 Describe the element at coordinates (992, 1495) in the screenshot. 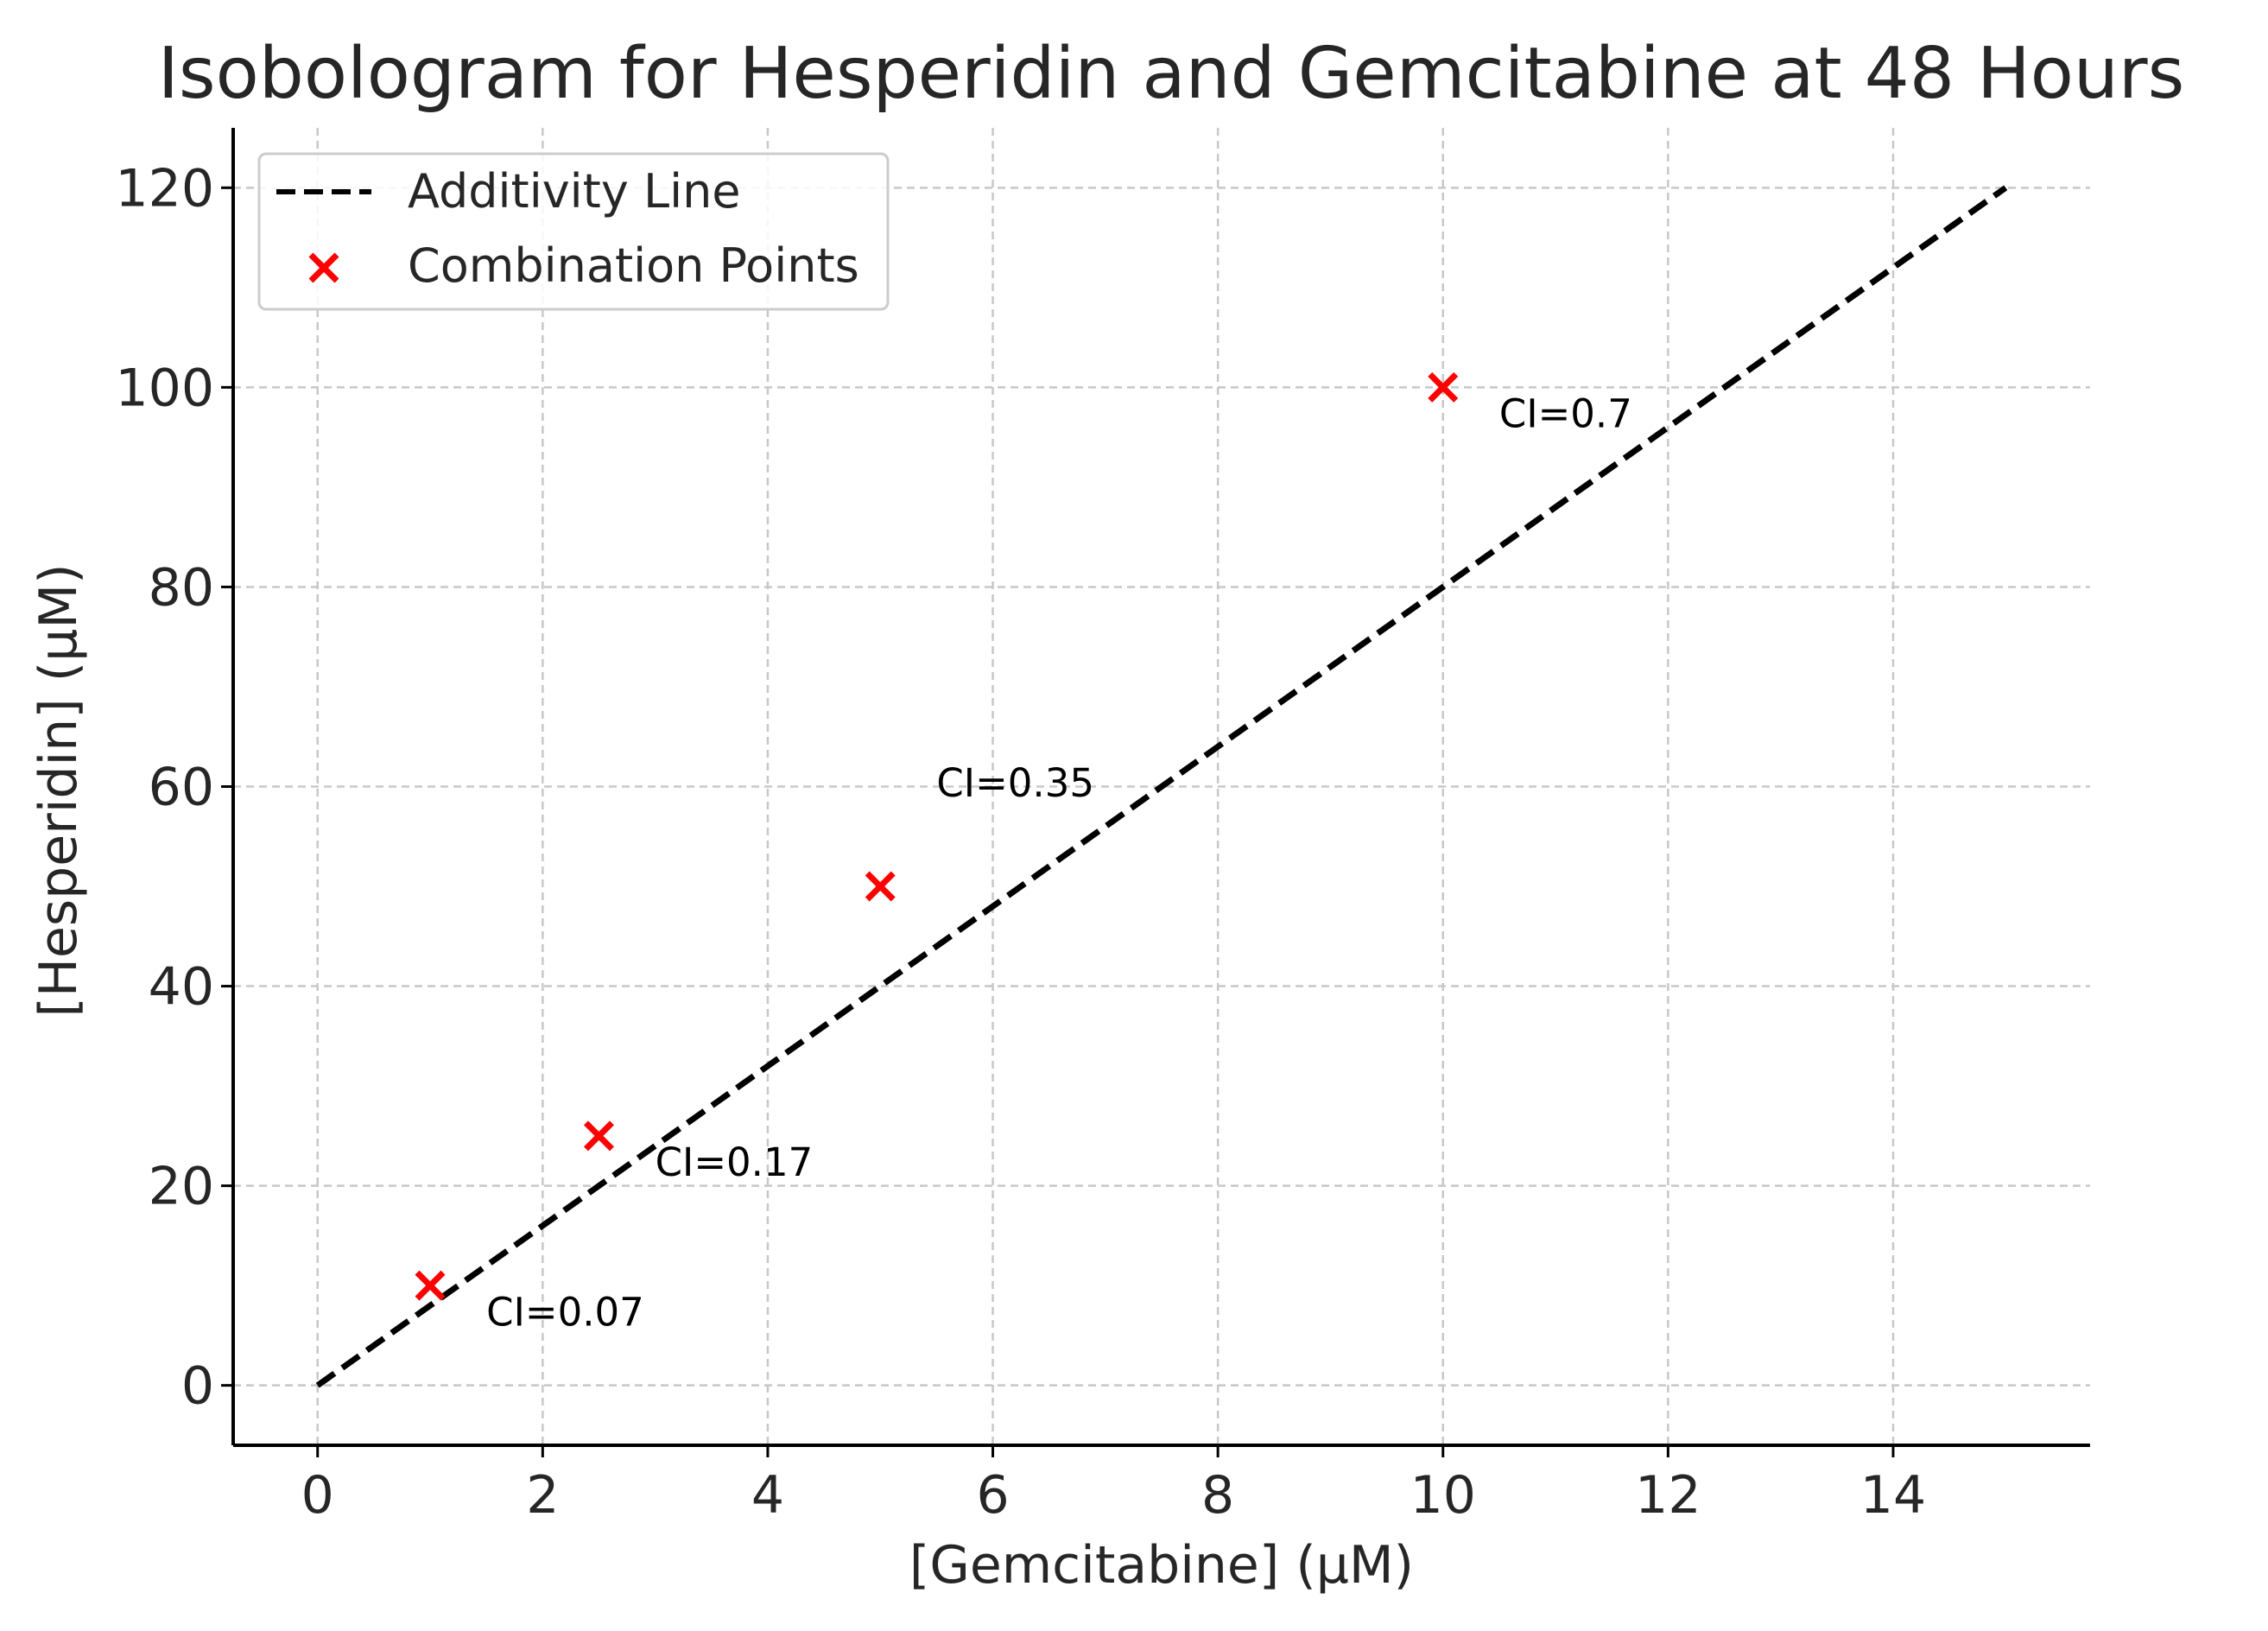

I see `x-tick-label: 6` at that location.